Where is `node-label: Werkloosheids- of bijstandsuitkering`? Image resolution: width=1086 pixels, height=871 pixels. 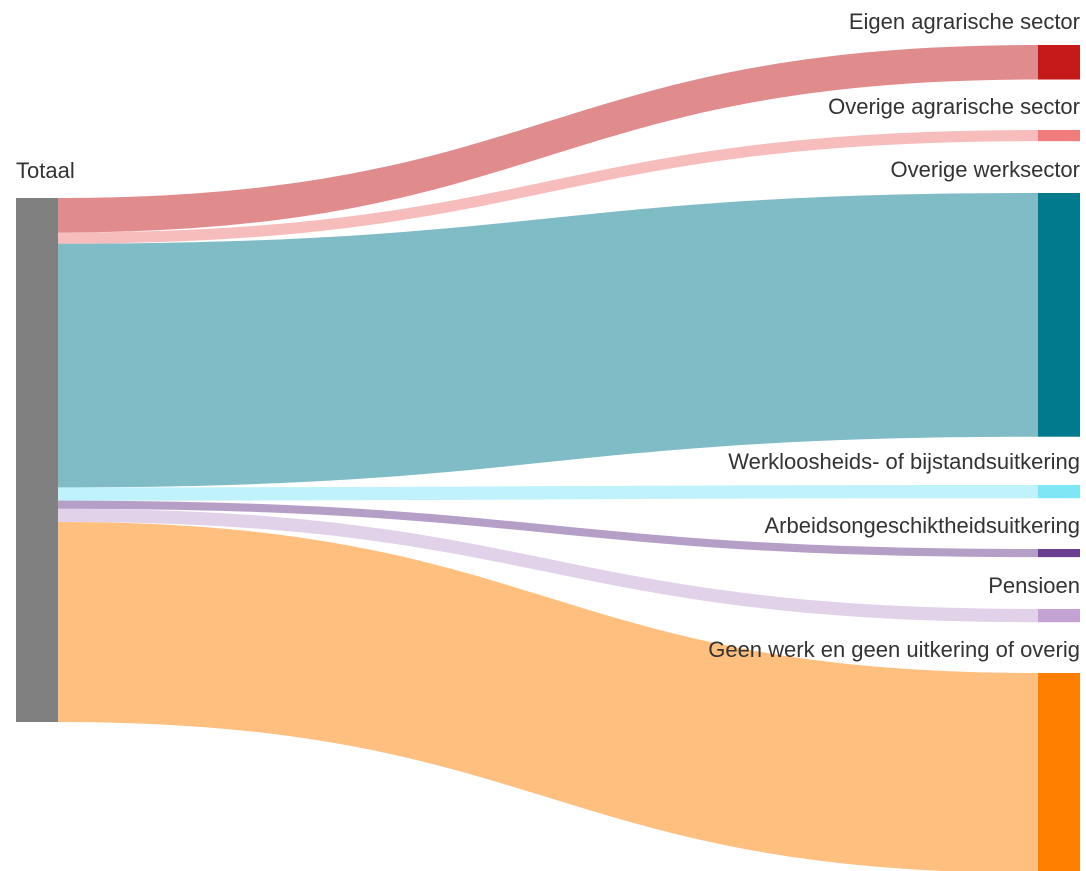 node-label: Werkloosheids- of bijstandsuitkering is located at coordinates (904, 461).